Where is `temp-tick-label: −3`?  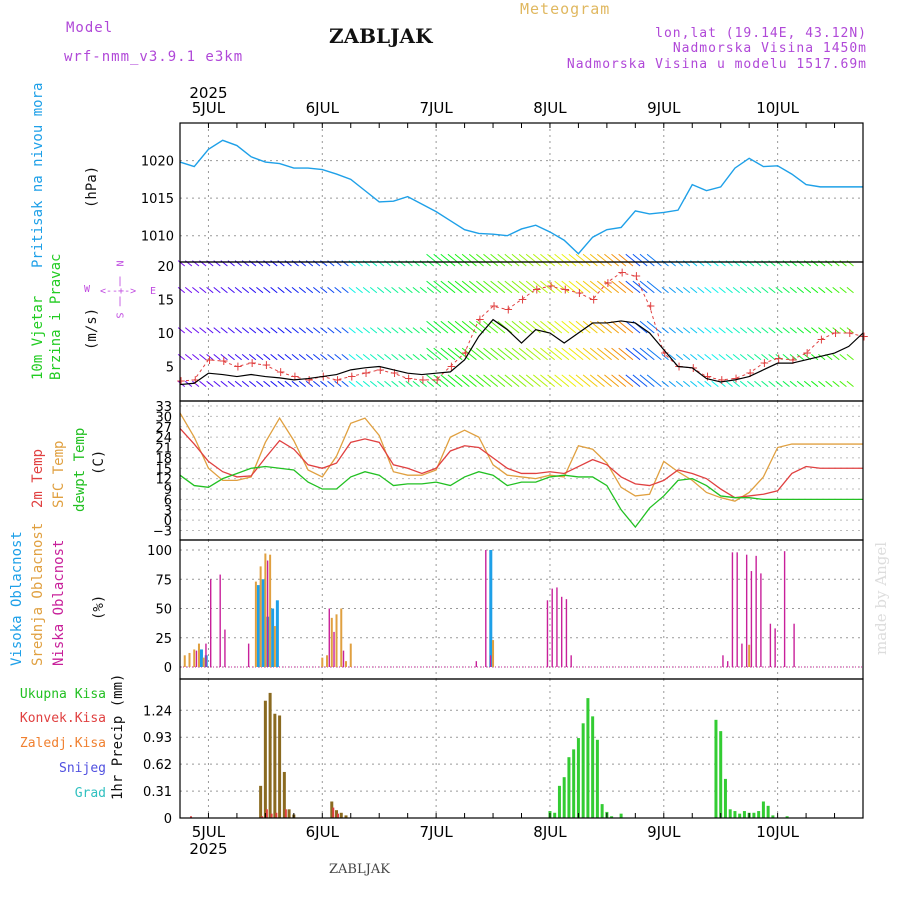
temp-tick-label: −3 is located at coordinates (162, 532).